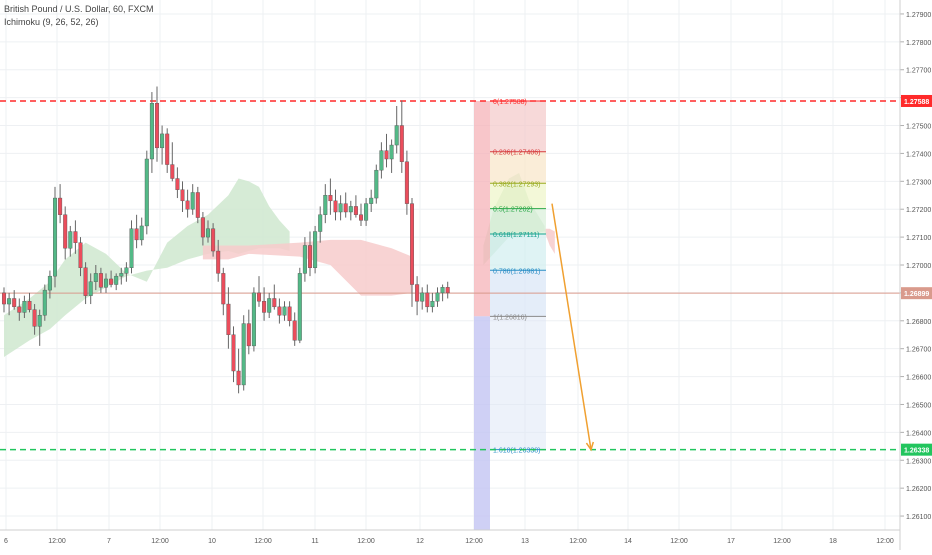 This screenshot has height=555, width=932. Describe the element at coordinates (918, 182) in the screenshot. I see `y-tick-label: 1.27300` at that location.